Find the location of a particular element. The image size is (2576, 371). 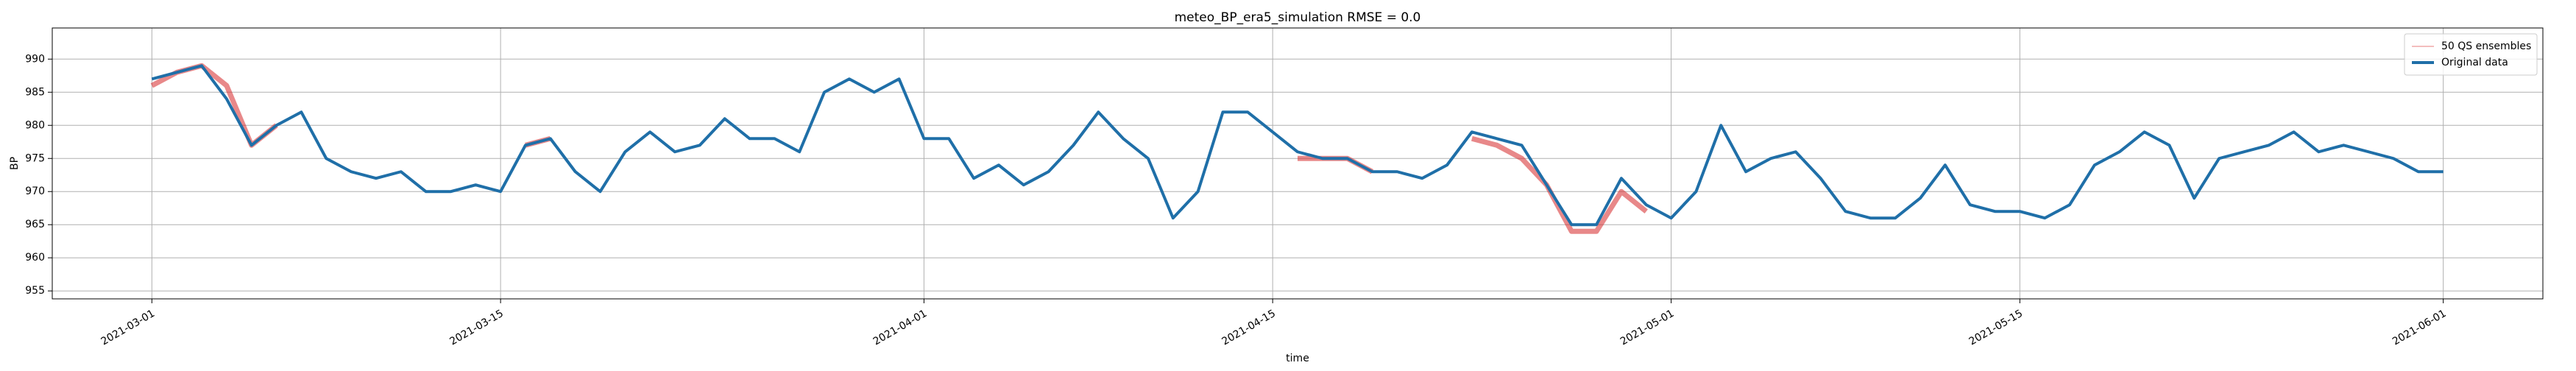

y-tick-label: 980 is located at coordinates (35, 125).